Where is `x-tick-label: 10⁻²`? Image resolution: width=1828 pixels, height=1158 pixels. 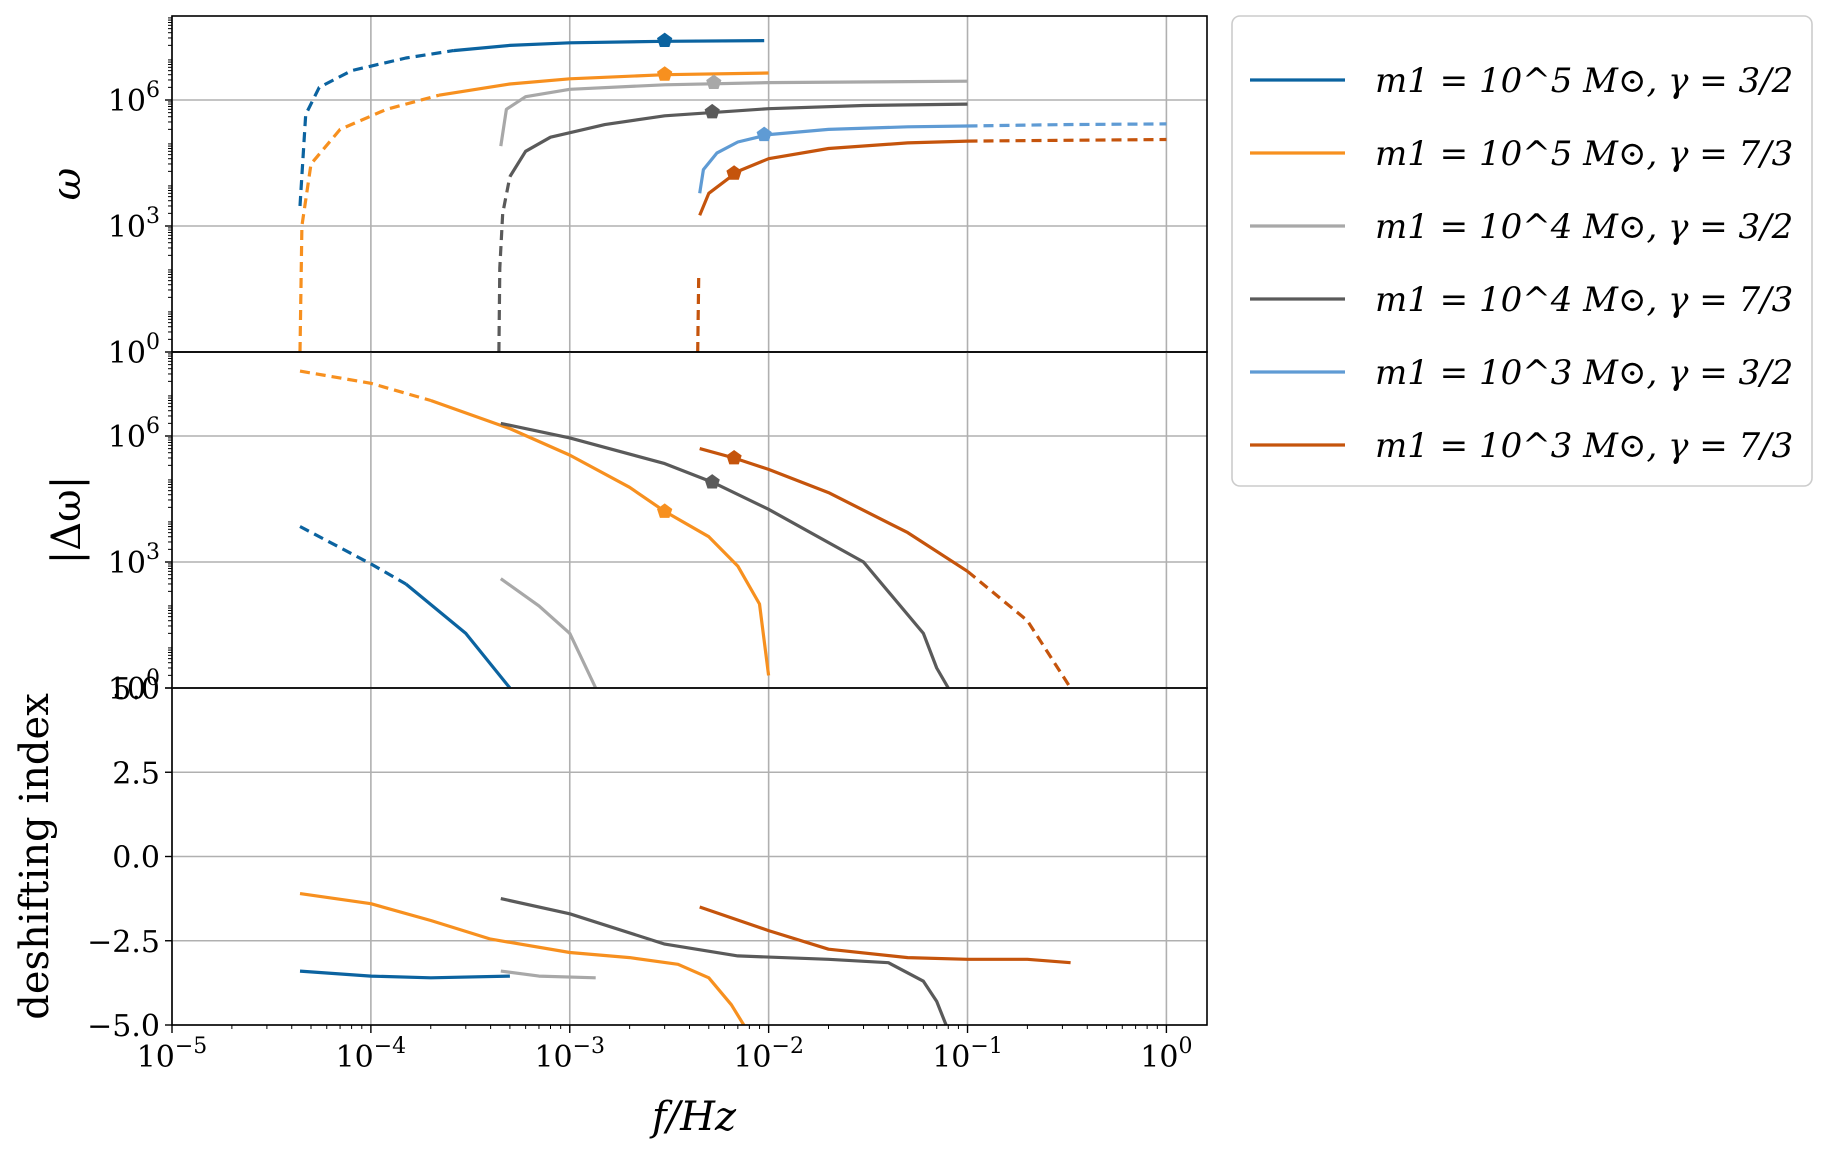 x-tick-label: 10⁻² is located at coordinates (768, 1054).